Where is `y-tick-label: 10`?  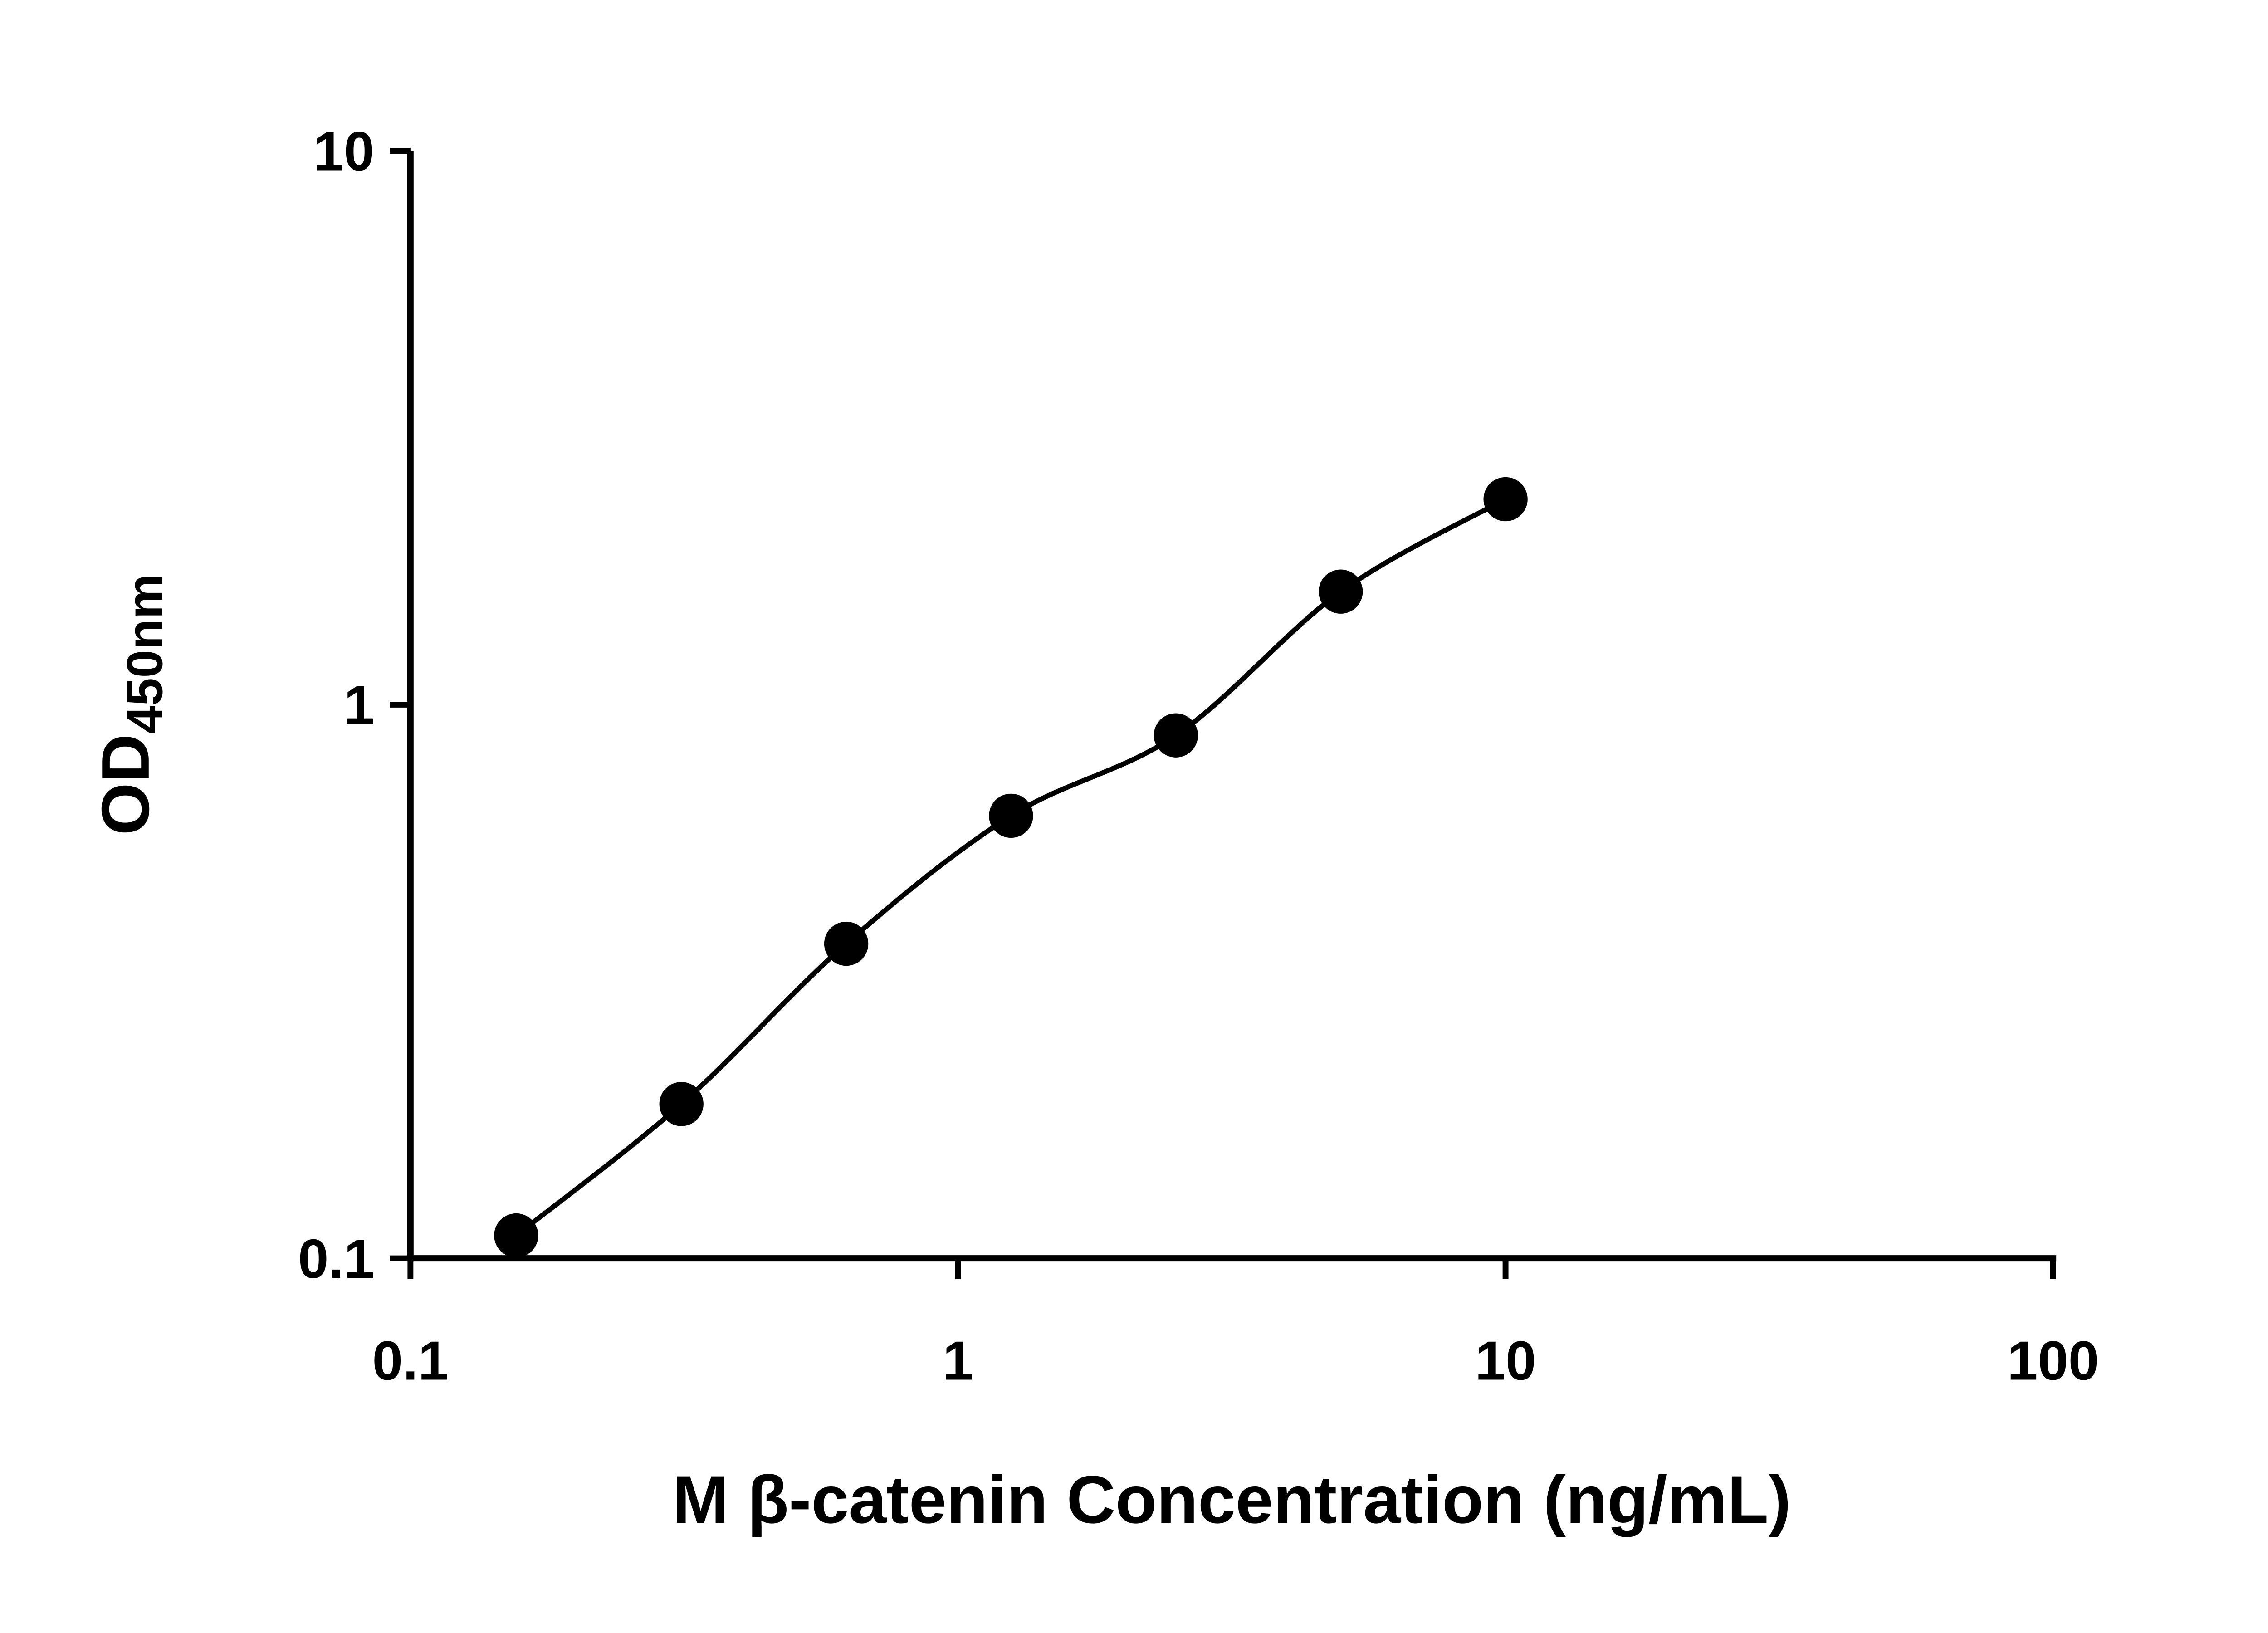
y-tick-label: 10 is located at coordinates (344, 151).